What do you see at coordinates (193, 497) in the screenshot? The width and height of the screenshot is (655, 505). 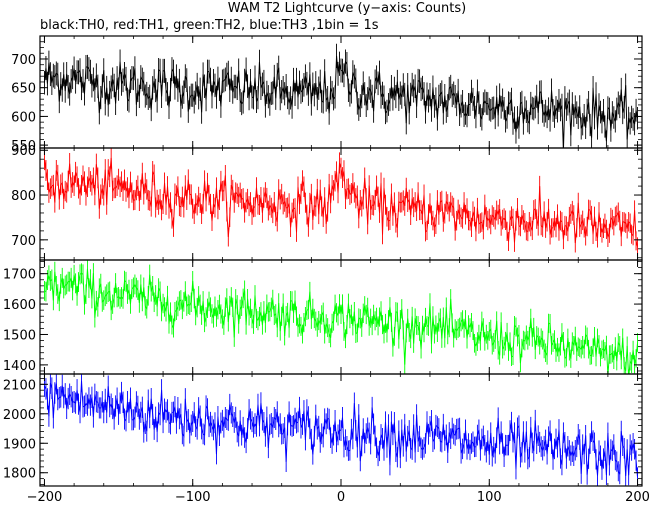 I see `x-tick-label: −100` at bounding box center [193, 497].